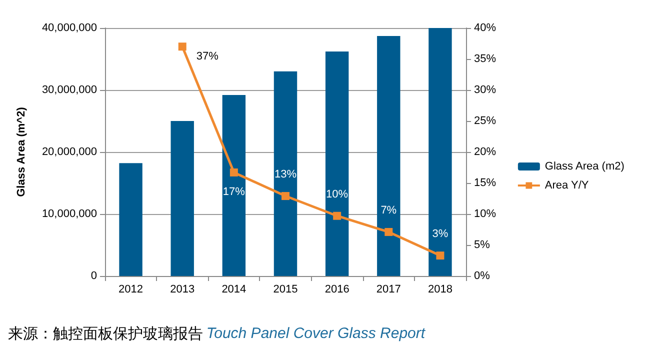  What do you see at coordinates (69, 28) in the screenshot?
I see `y-tick-label: 40,000,000` at bounding box center [69, 28].